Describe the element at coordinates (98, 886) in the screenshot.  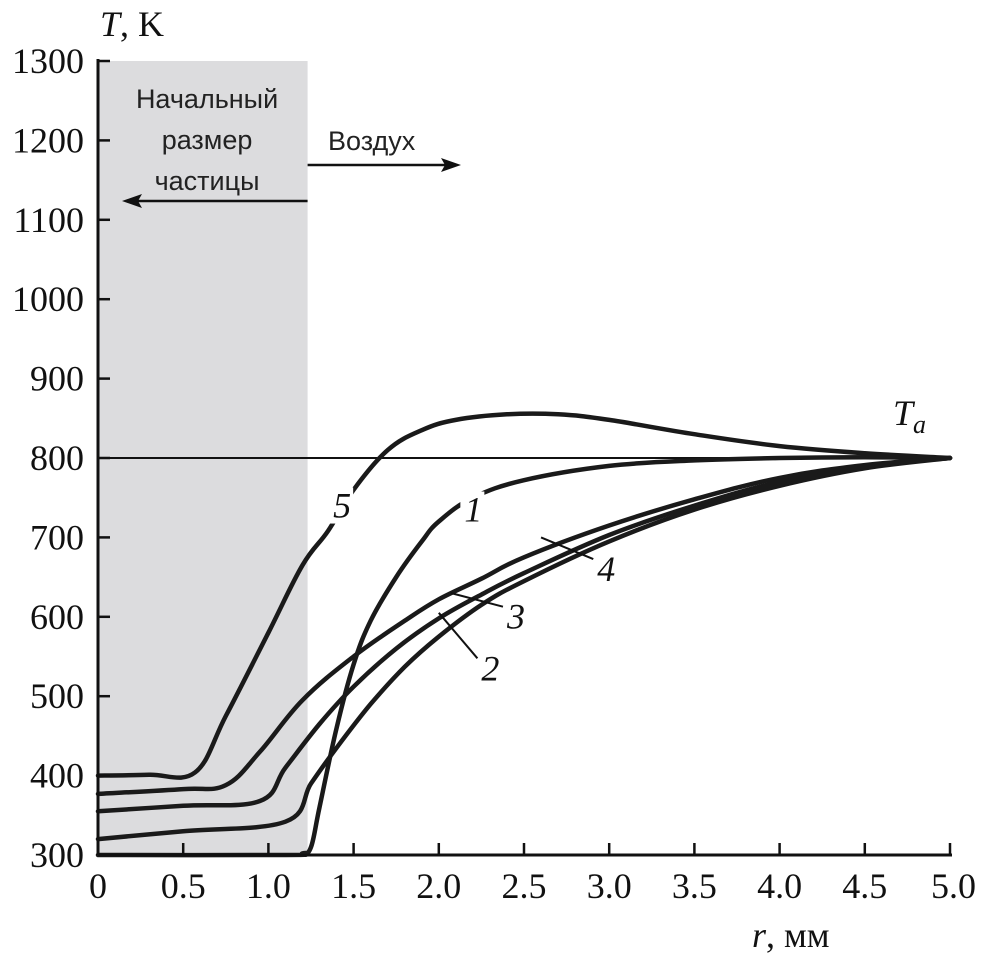
I see `x-tick-label: 0` at that location.